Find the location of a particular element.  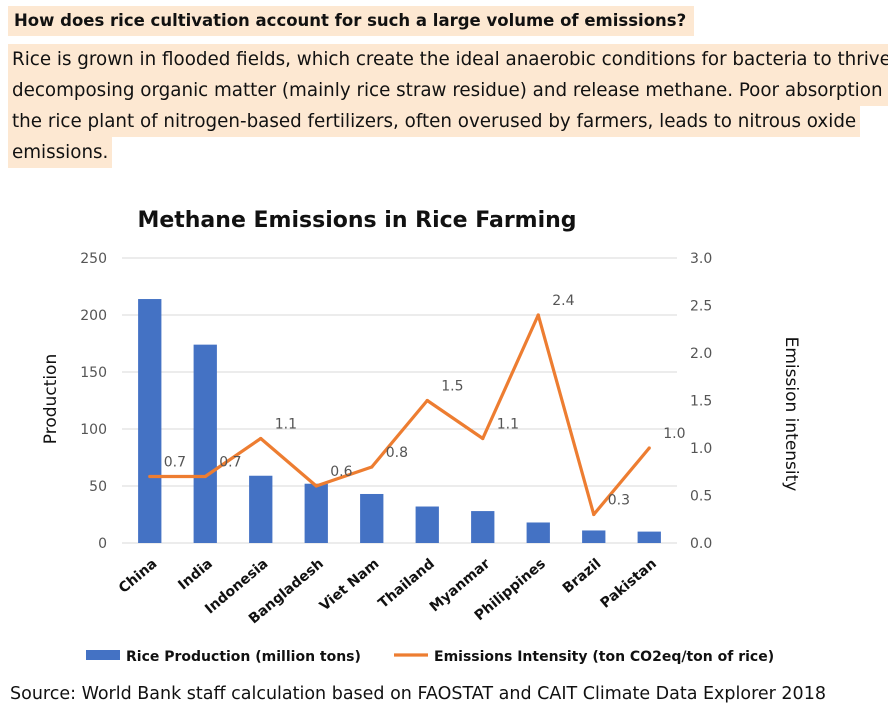

y2-axis-label: Emission intensity is located at coordinates (791, 414).